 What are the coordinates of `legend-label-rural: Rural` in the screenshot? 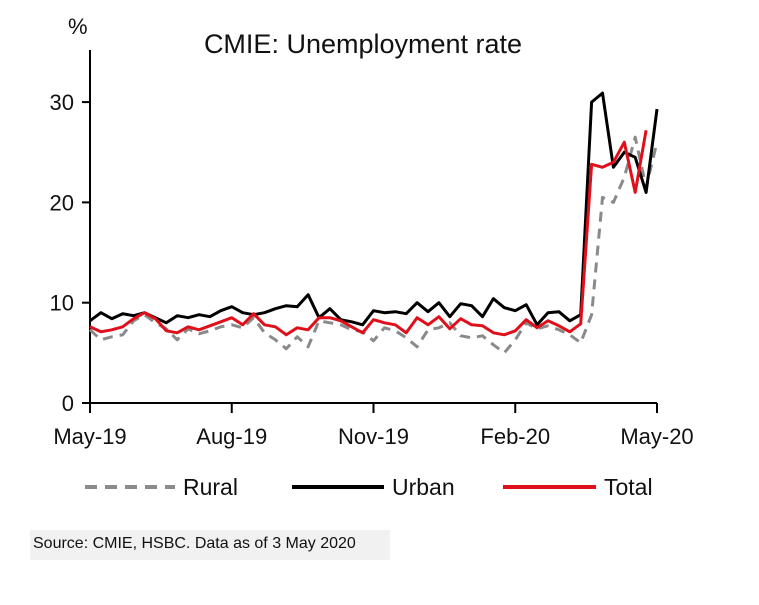 It's located at (210, 487).